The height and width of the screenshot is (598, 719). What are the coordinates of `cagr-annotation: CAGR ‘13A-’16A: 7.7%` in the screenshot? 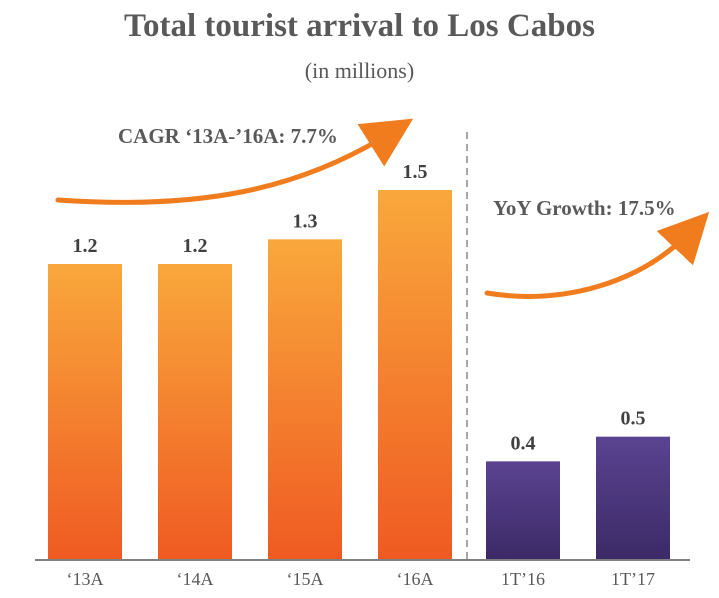 It's located at (228, 136).